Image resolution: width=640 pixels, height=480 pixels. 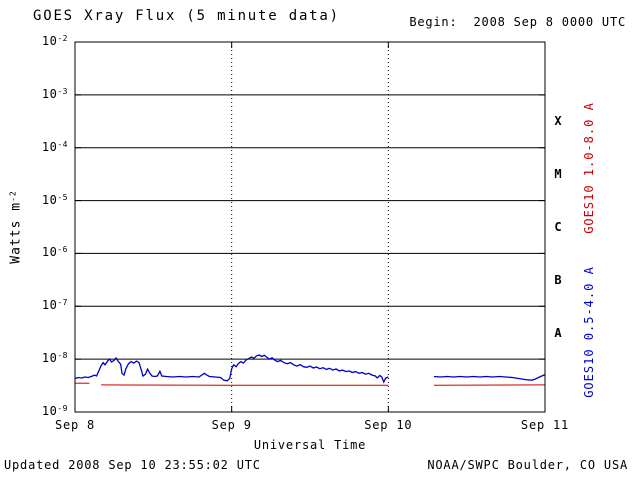 What do you see at coordinates (54, 41) in the screenshot?
I see `y-axis-label: 10-2` at bounding box center [54, 41].